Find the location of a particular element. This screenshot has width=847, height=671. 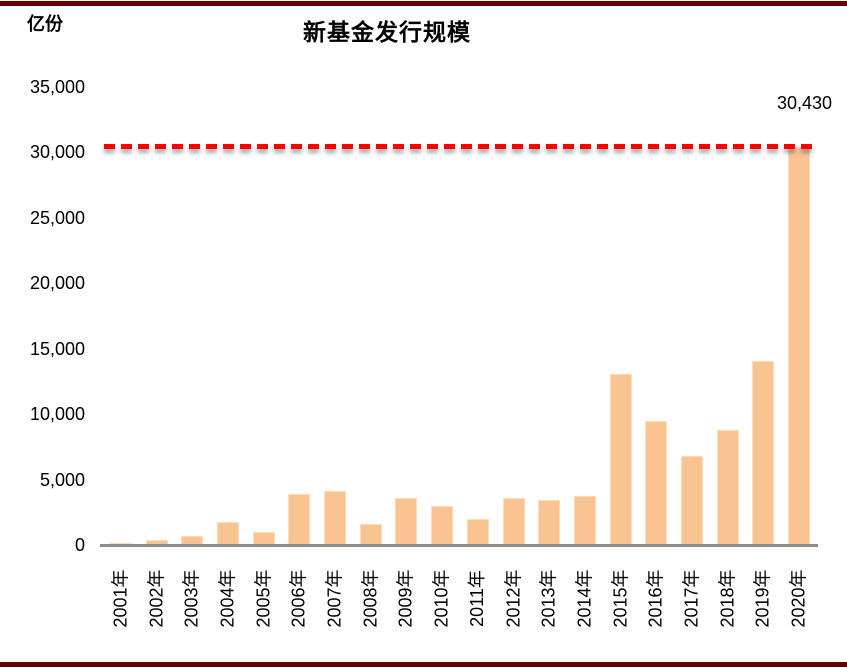

x-tick-label: 2020年 is located at coordinates (798, 598).